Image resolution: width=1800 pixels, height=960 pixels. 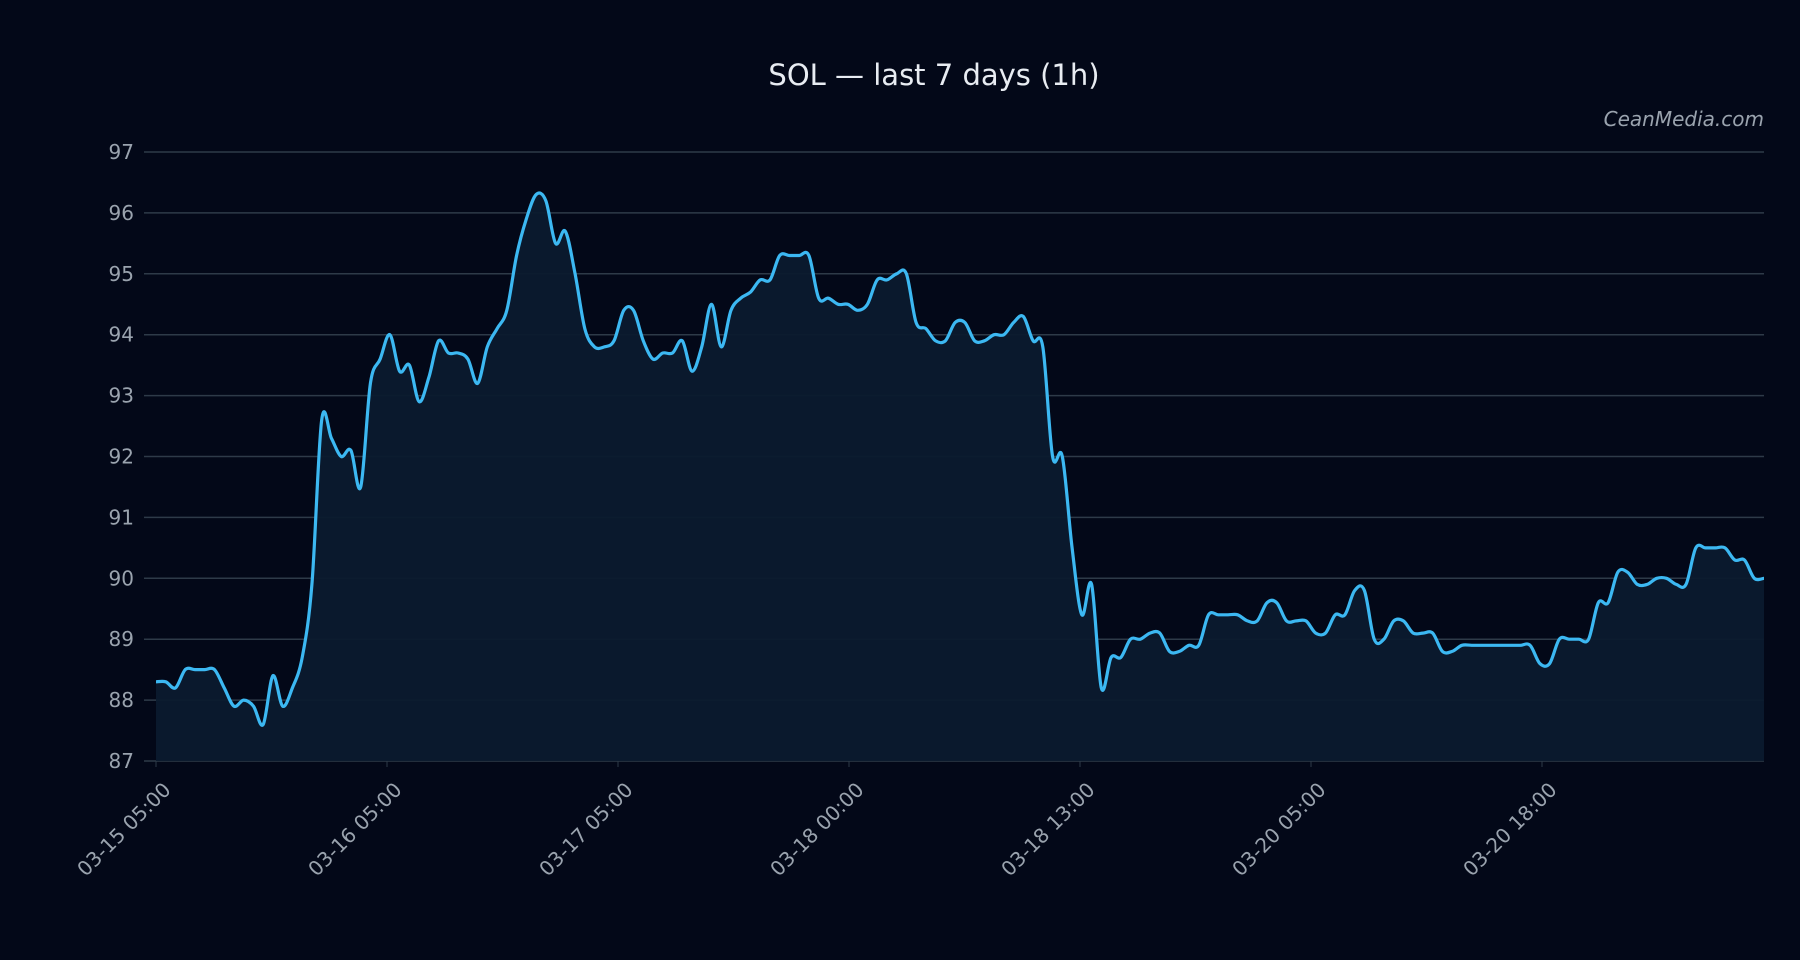 I want to click on y-tick-label: 88, so click(x=121, y=700).